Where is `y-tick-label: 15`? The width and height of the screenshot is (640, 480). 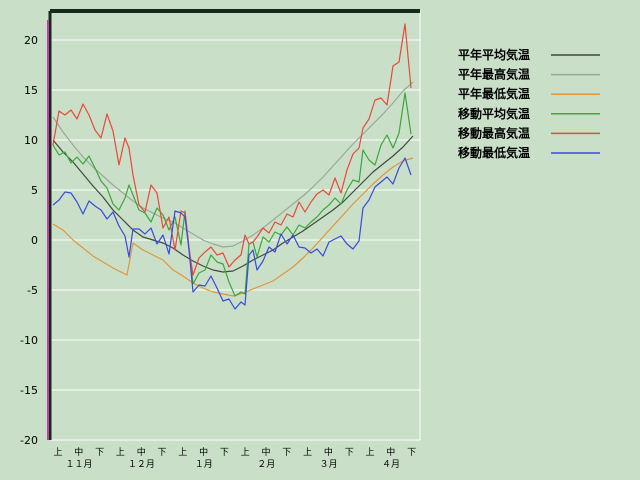
y-tick-label: 15 is located at coordinates (31, 90).